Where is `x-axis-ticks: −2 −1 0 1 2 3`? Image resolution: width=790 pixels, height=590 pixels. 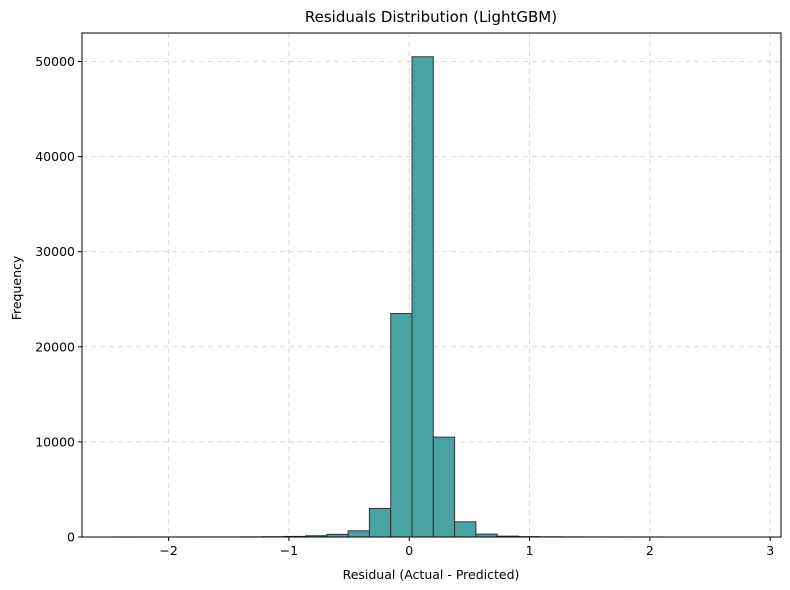
x-axis-ticks: −2 −1 0 1 2 3 is located at coordinates (466, 547).